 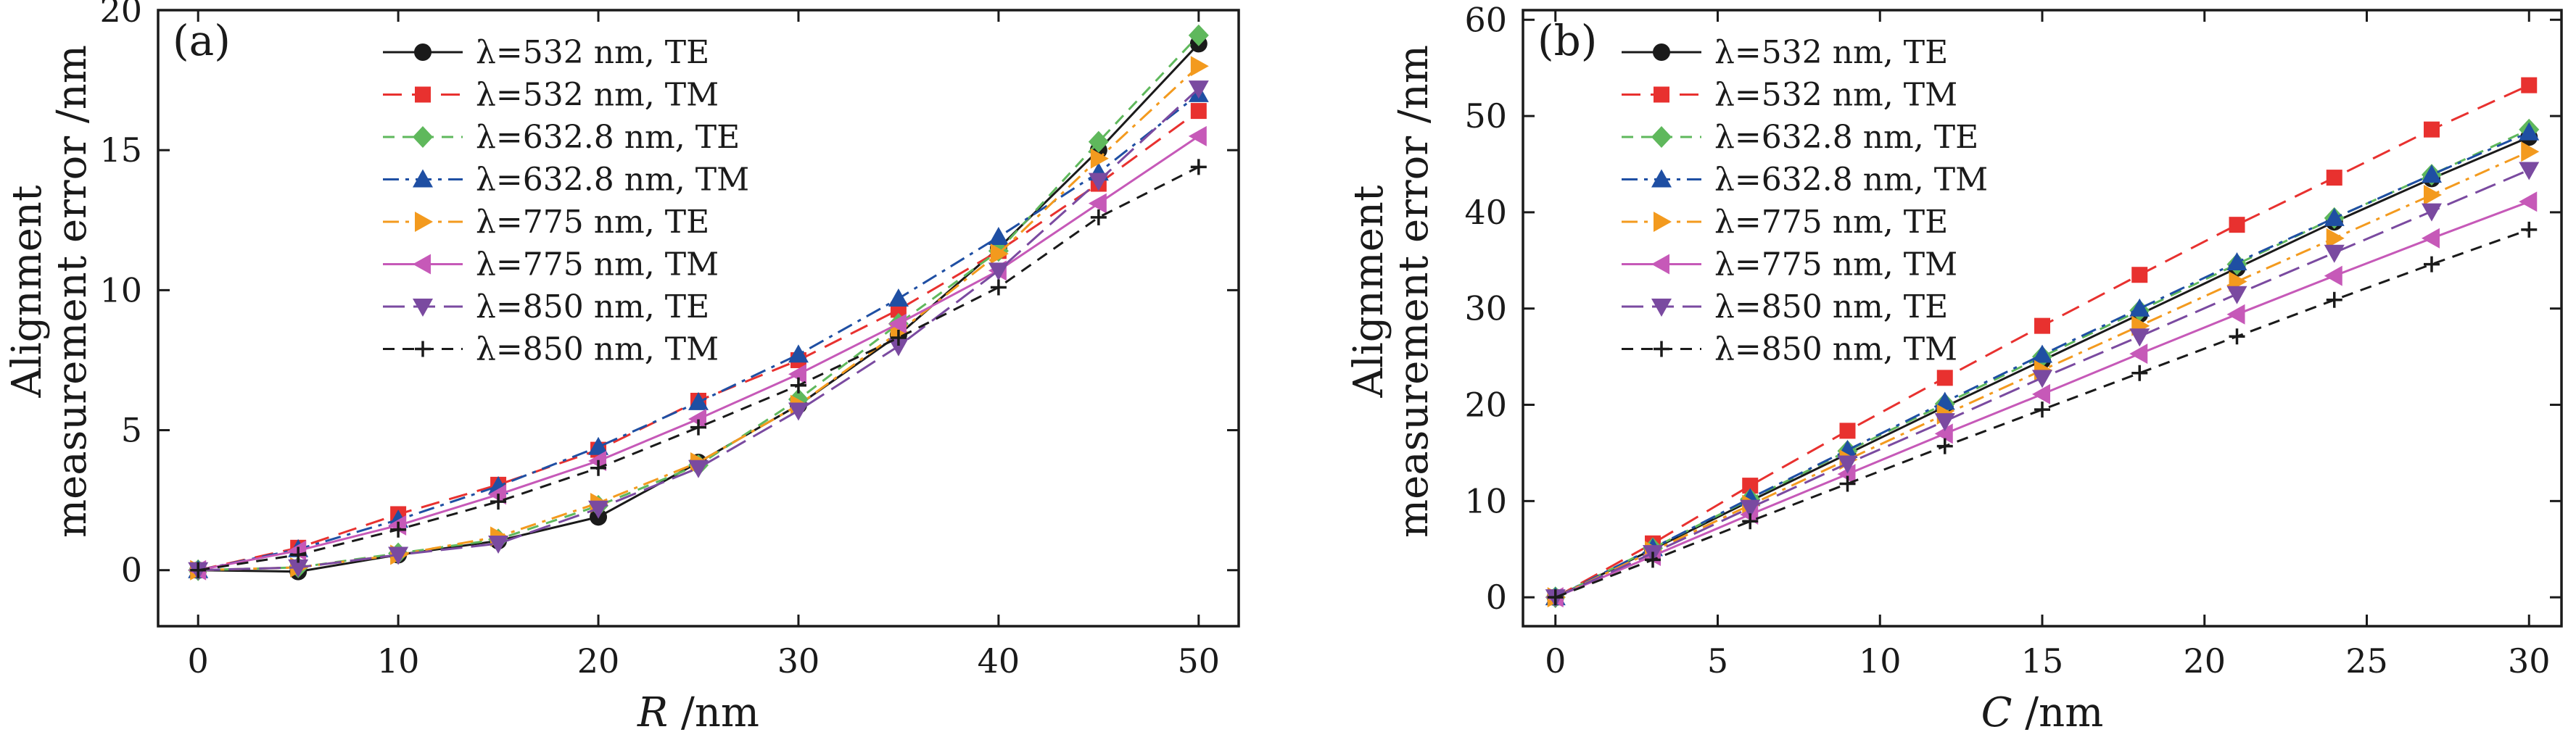 I want to click on chart-a-xlabel: R /nm, so click(x=698, y=710).